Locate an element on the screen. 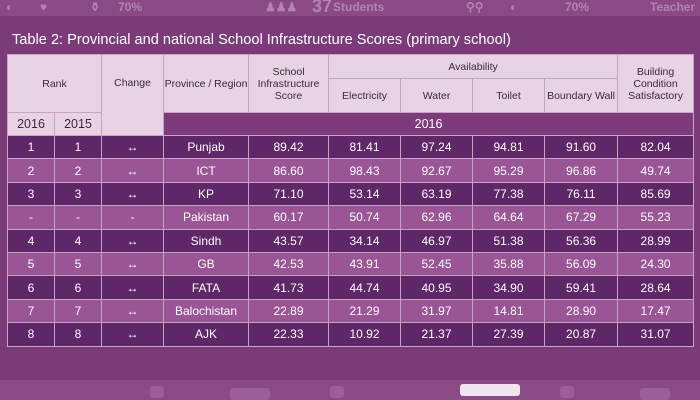 The width and height of the screenshot is (700, 400). header-rank: Rank is located at coordinates (54, 83).